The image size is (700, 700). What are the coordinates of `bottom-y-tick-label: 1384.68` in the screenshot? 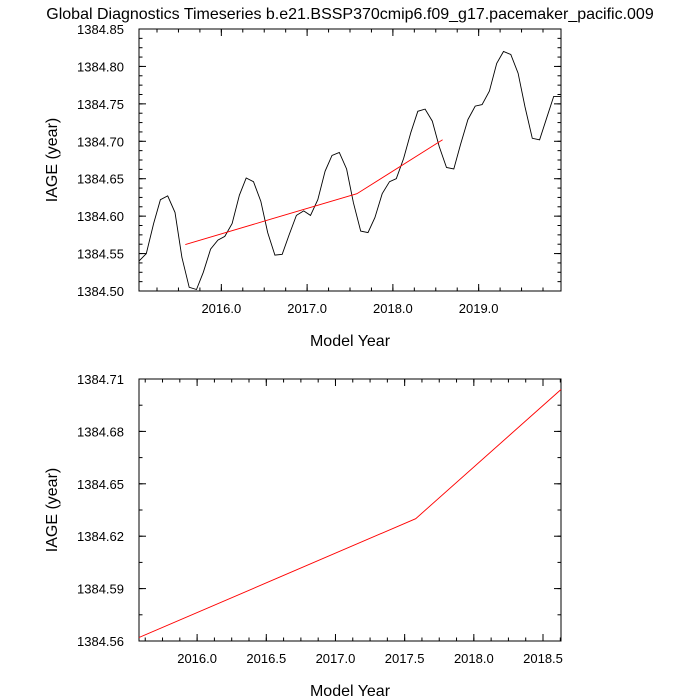 It's located at (100, 431).